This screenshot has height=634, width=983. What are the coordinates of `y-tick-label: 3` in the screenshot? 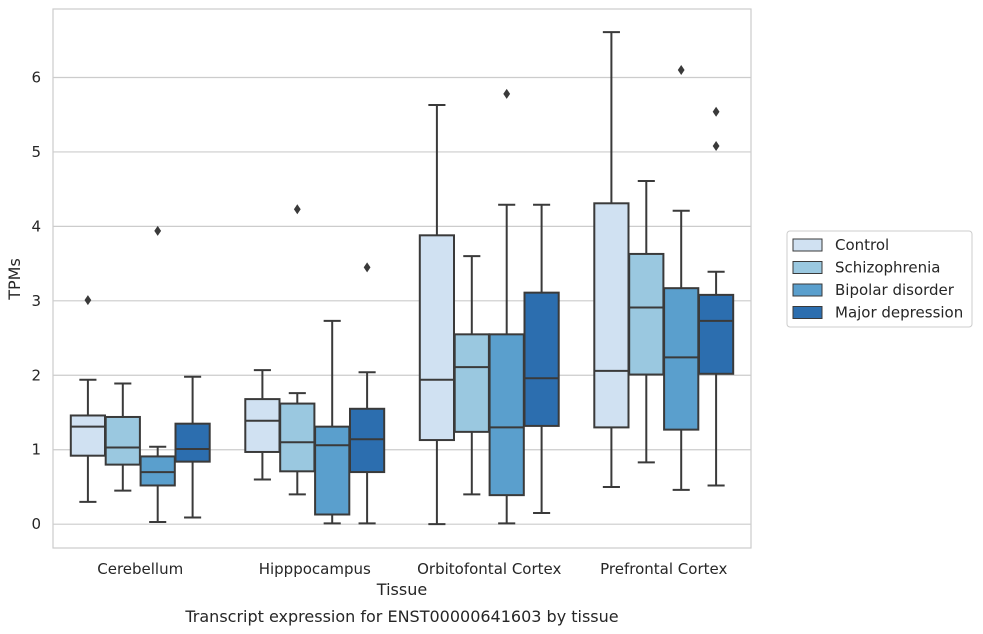 It's located at (36, 301).